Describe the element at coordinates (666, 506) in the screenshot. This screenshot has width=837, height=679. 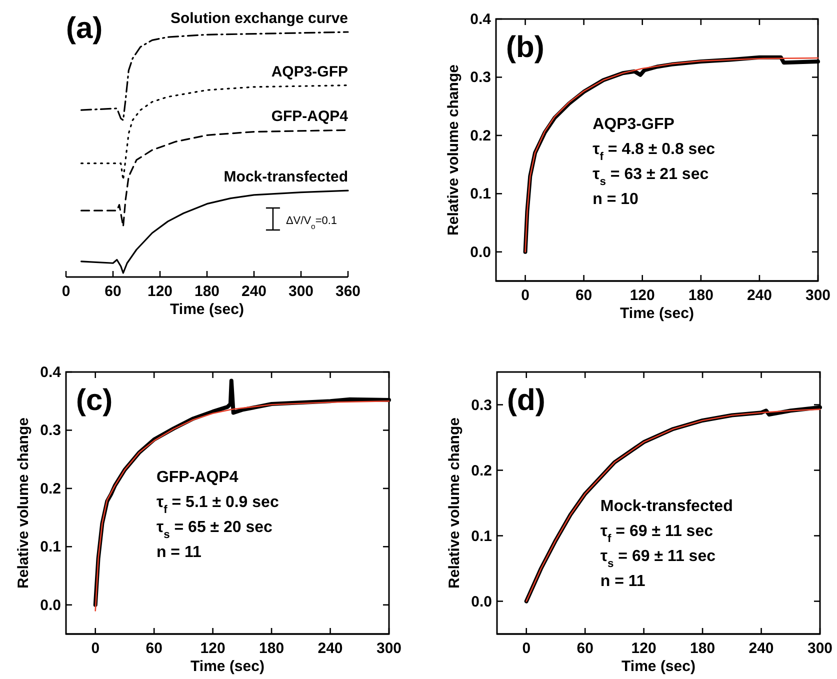
I see `annotation: Mock-transfected` at that location.